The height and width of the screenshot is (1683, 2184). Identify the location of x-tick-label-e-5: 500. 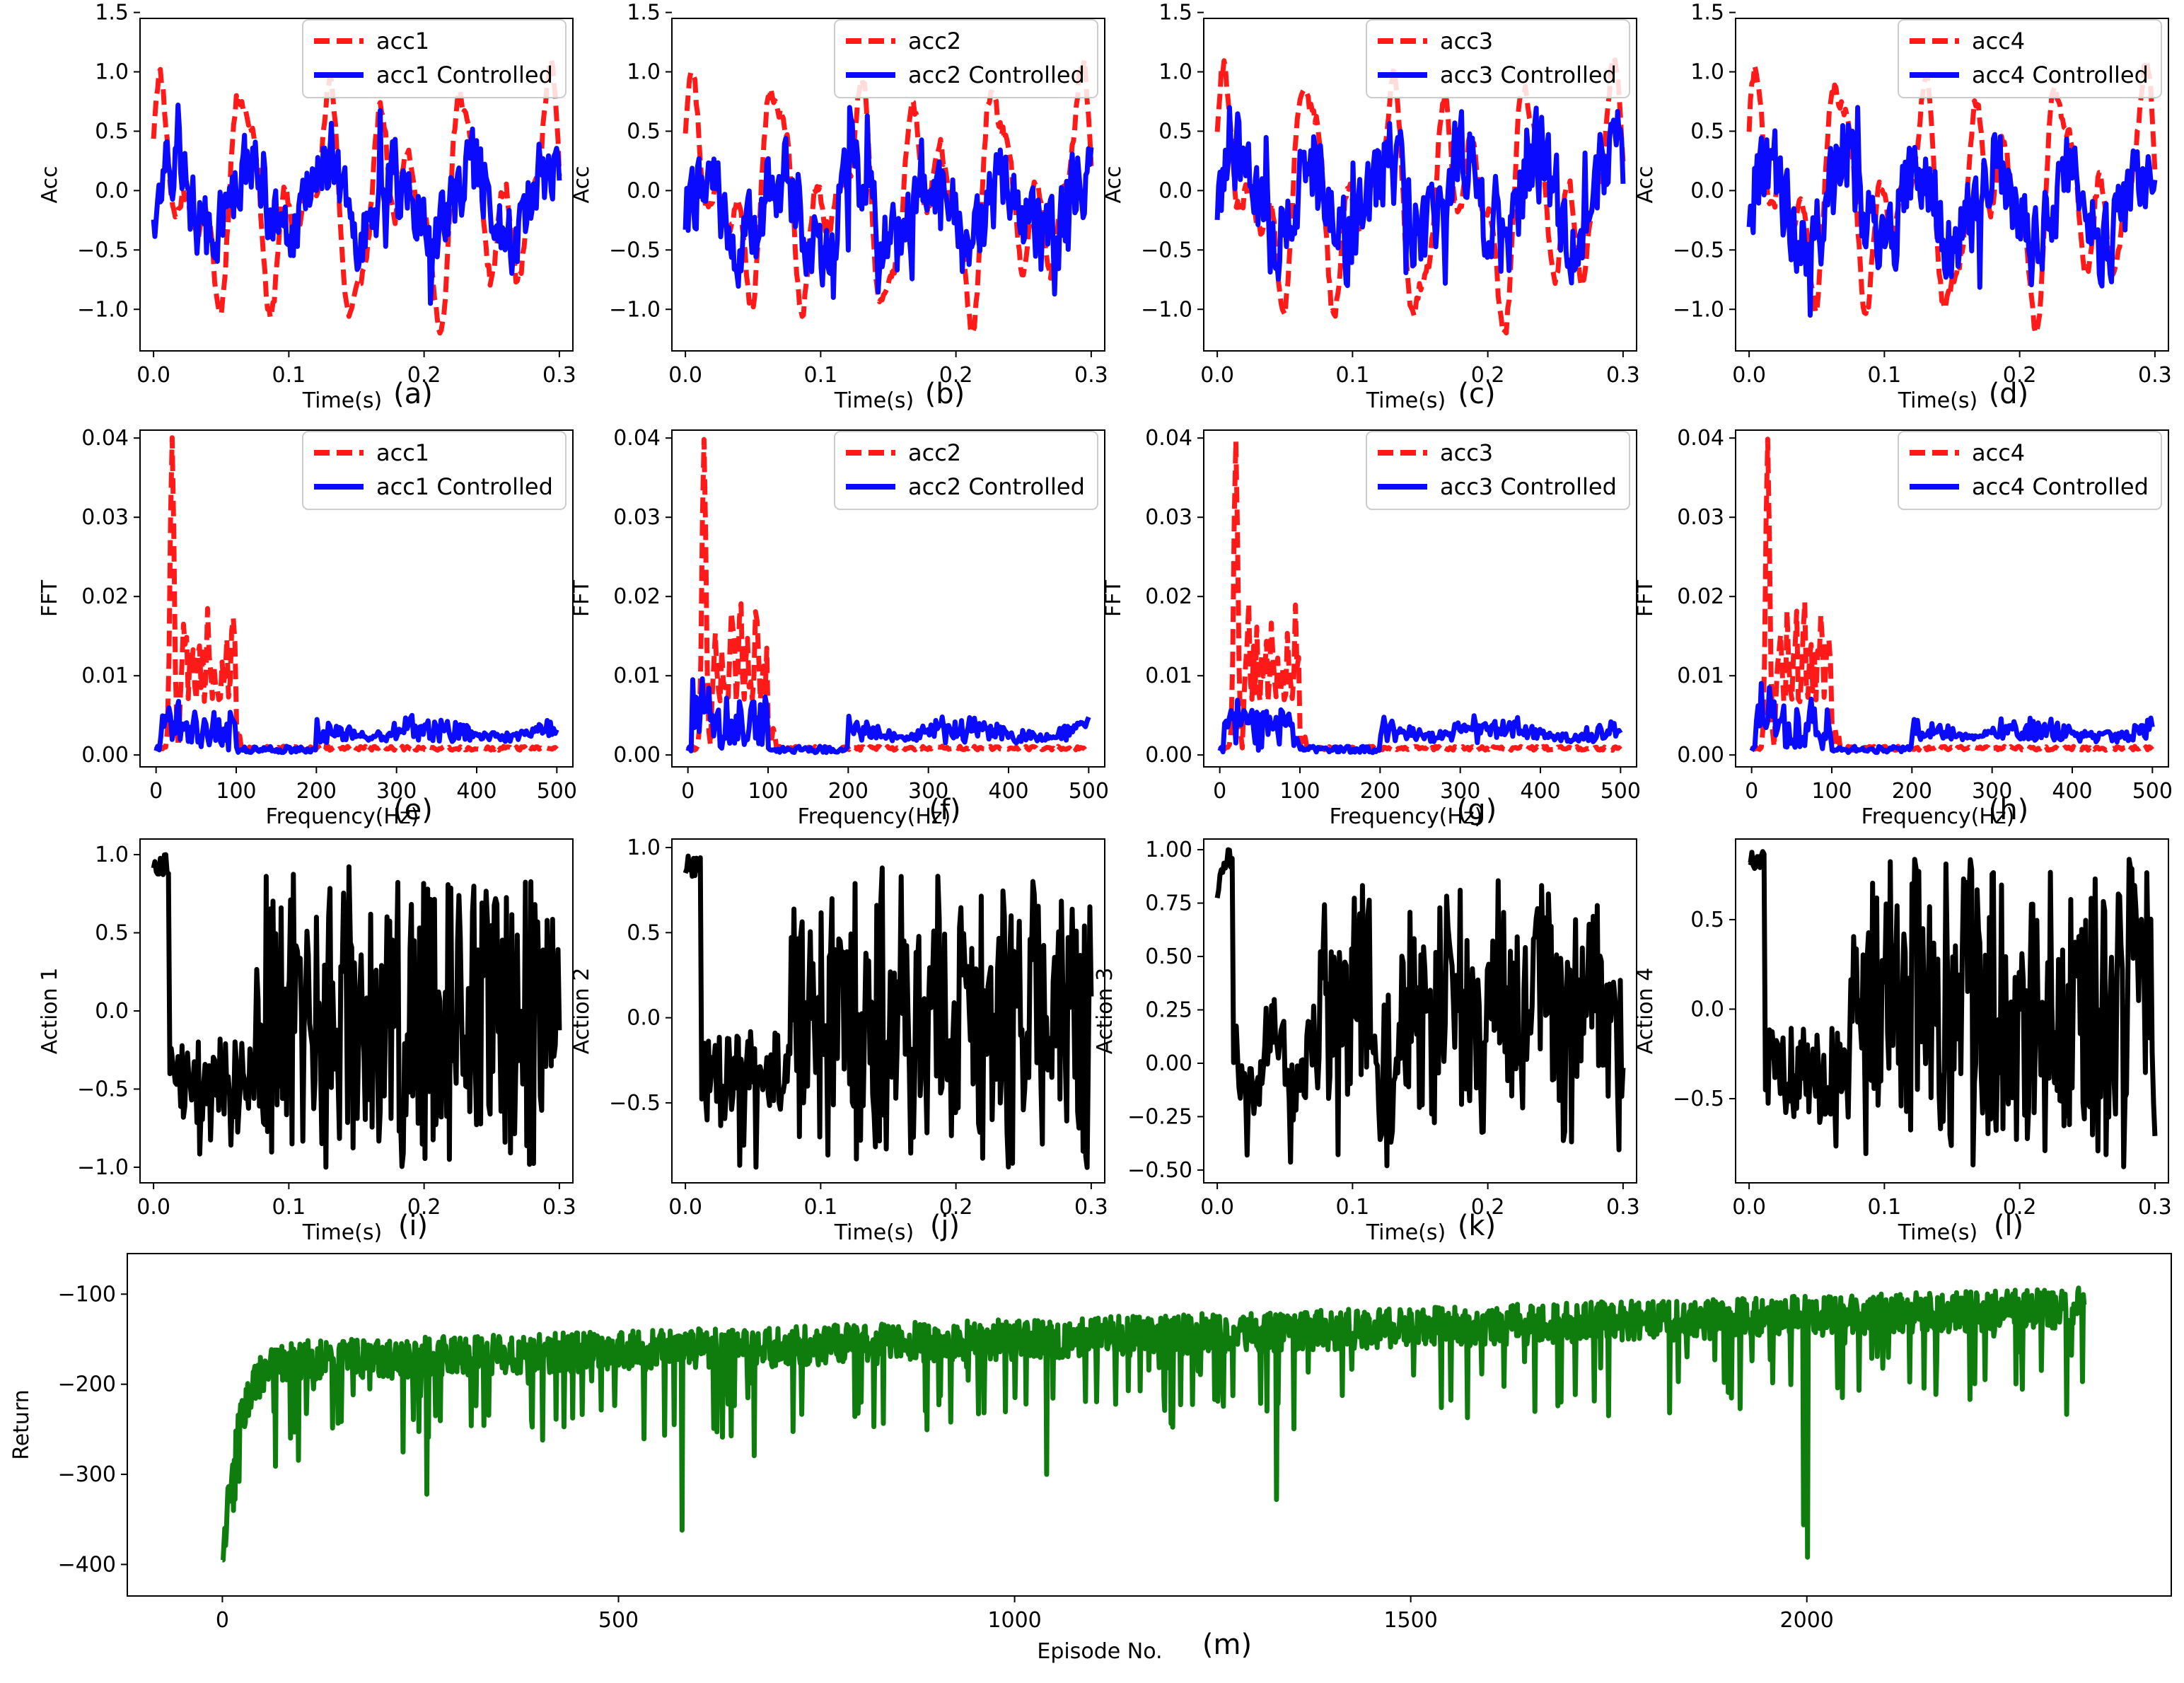
(557, 791).